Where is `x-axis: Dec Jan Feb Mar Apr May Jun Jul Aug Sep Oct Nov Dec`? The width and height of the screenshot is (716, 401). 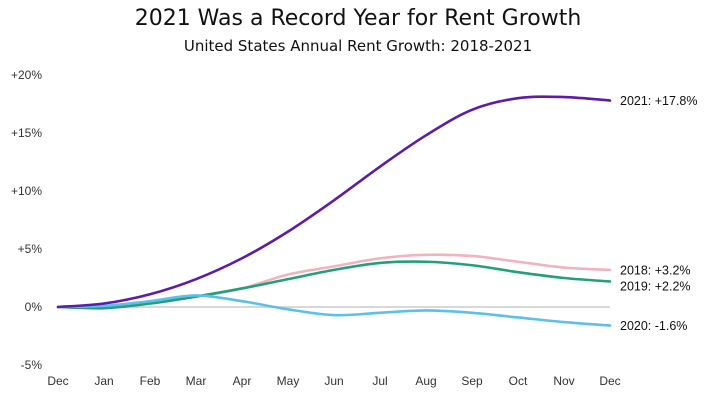
x-axis: Dec Jan Feb Mar Apr May Jun Jul Aug Sep Oct Nov Dec is located at coordinates (333, 381).